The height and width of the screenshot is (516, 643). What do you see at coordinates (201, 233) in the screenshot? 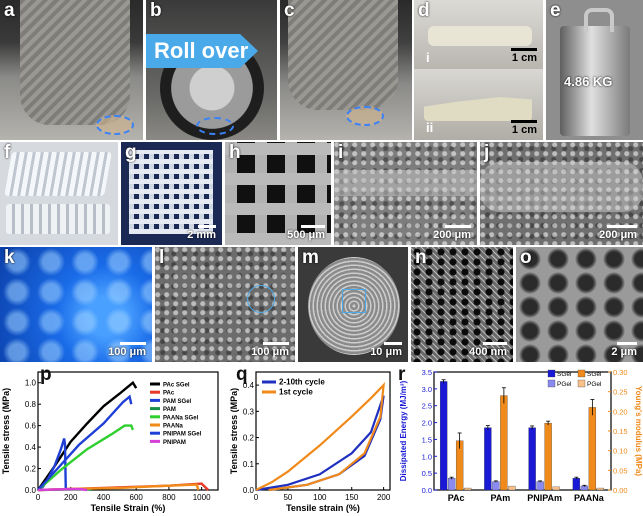
I see `scale-bar: 2 mm` at bounding box center [201, 233].